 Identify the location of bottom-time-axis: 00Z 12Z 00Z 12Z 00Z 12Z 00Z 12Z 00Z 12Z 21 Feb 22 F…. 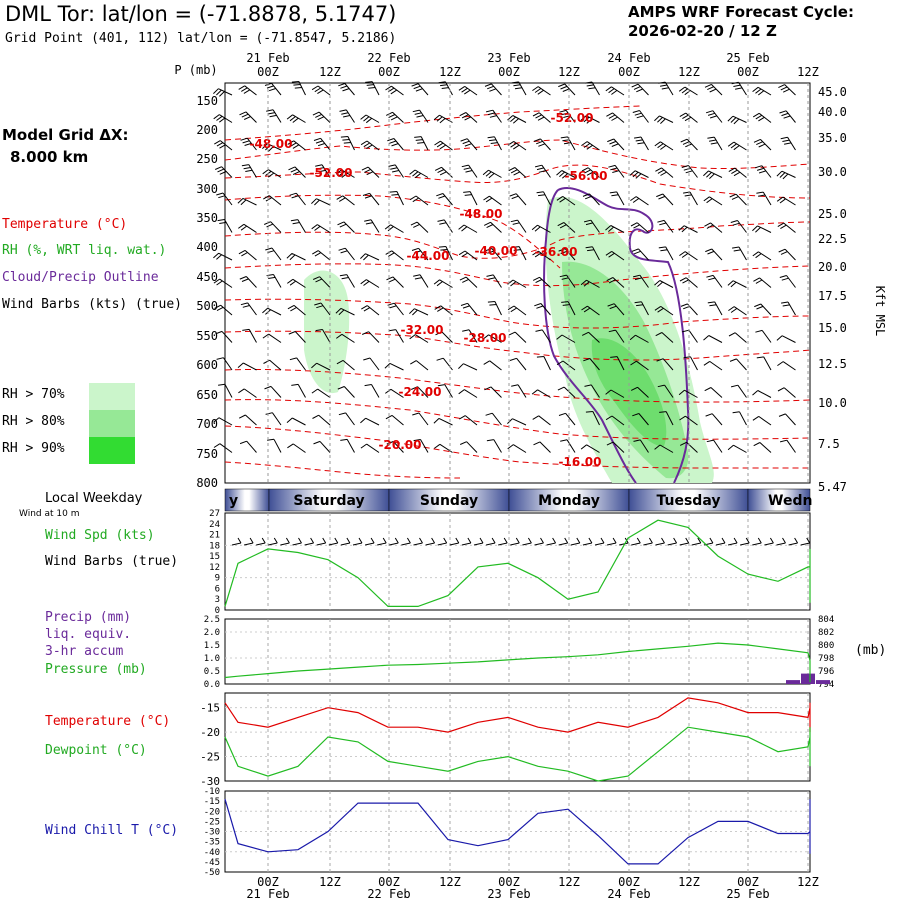
(532, 887).